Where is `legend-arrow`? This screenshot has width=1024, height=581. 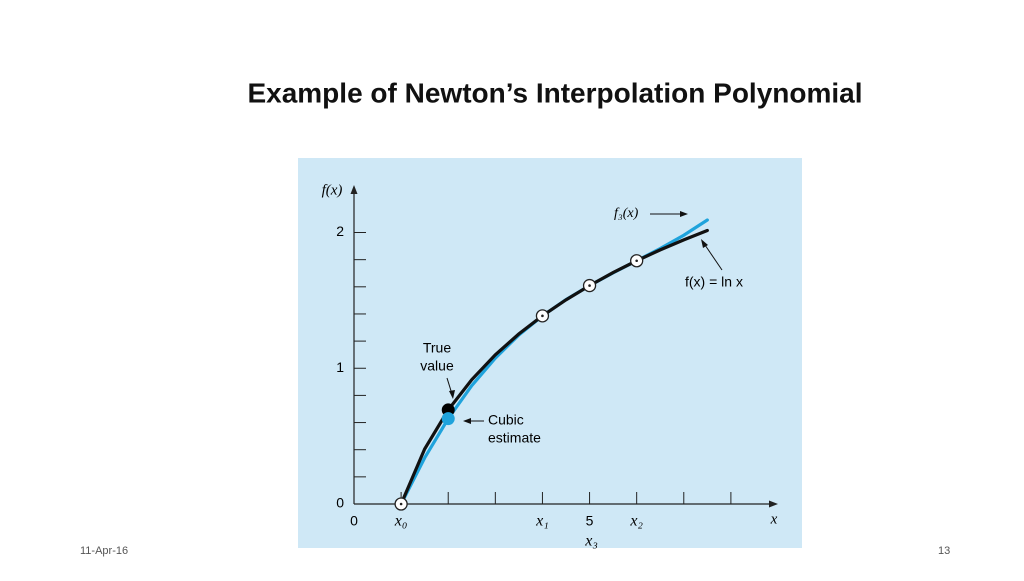
legend-arrow is located at coordinates (713, 257).